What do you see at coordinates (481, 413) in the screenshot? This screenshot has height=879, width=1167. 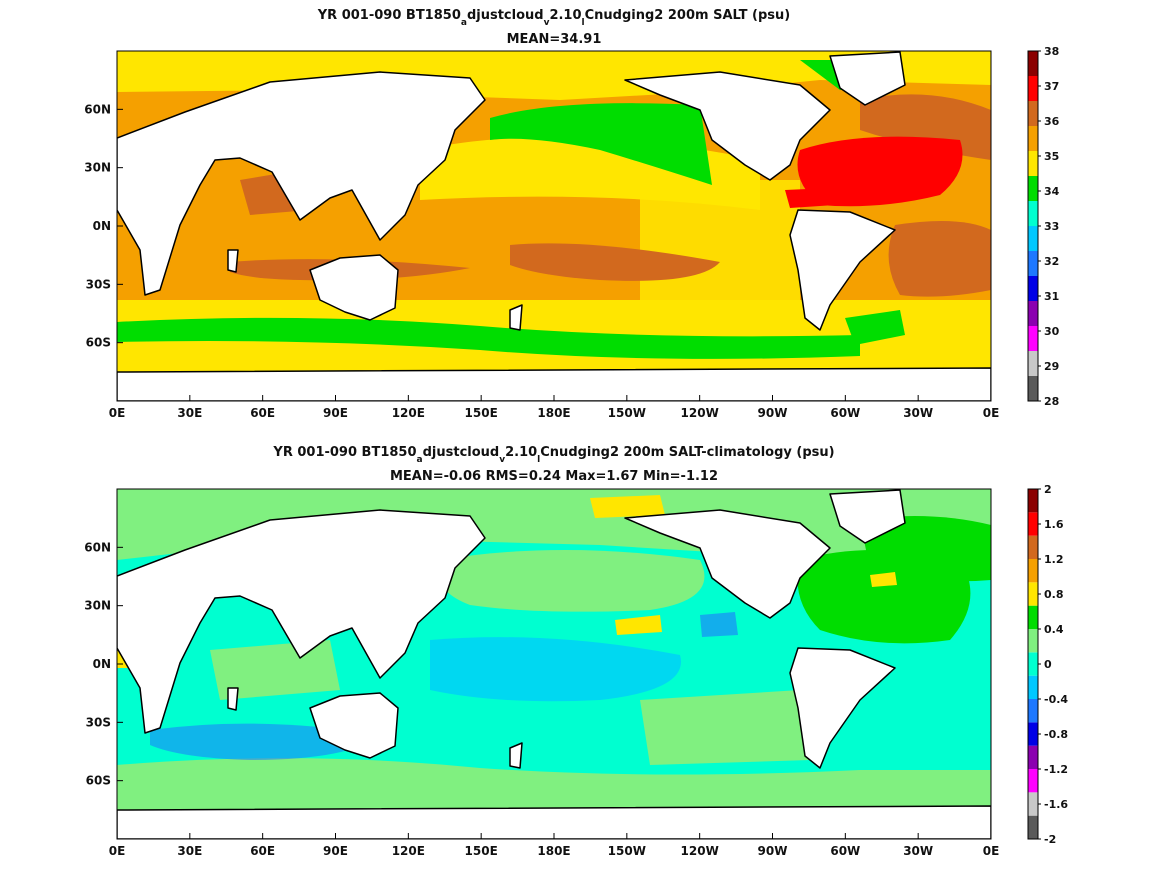 I see `x-tick-label: 150E` at bounding box center [481, 413].